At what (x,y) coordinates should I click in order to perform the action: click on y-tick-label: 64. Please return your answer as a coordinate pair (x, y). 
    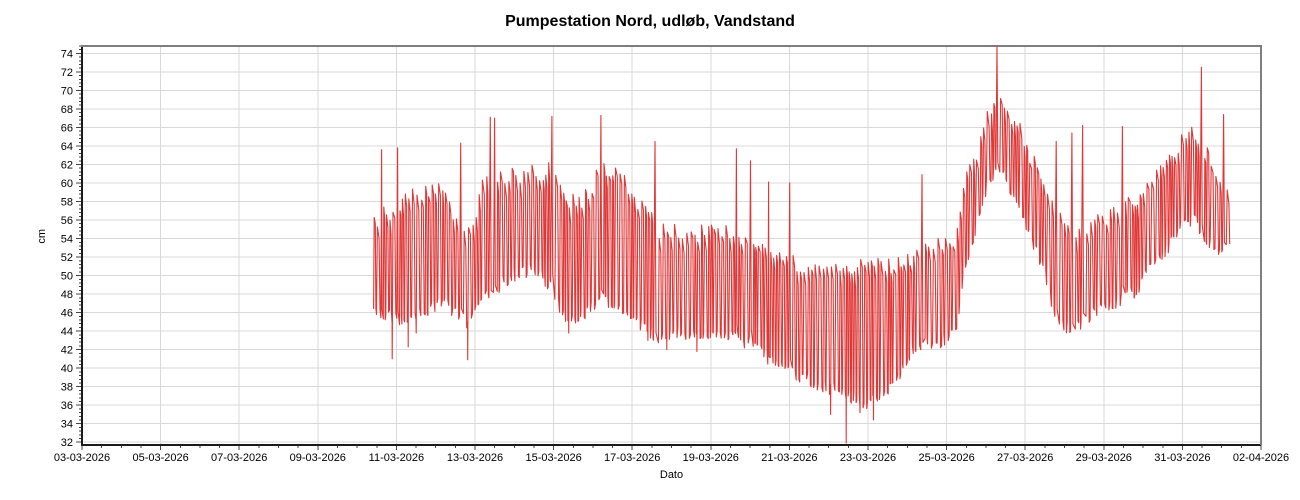
    Looking at the image, I should click on (67, 147).